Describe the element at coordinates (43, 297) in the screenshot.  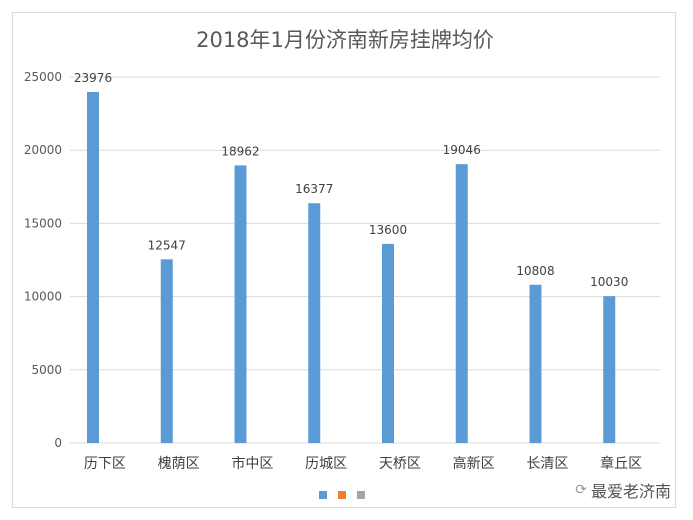
I see `y-tick-label: 10000` at that location.